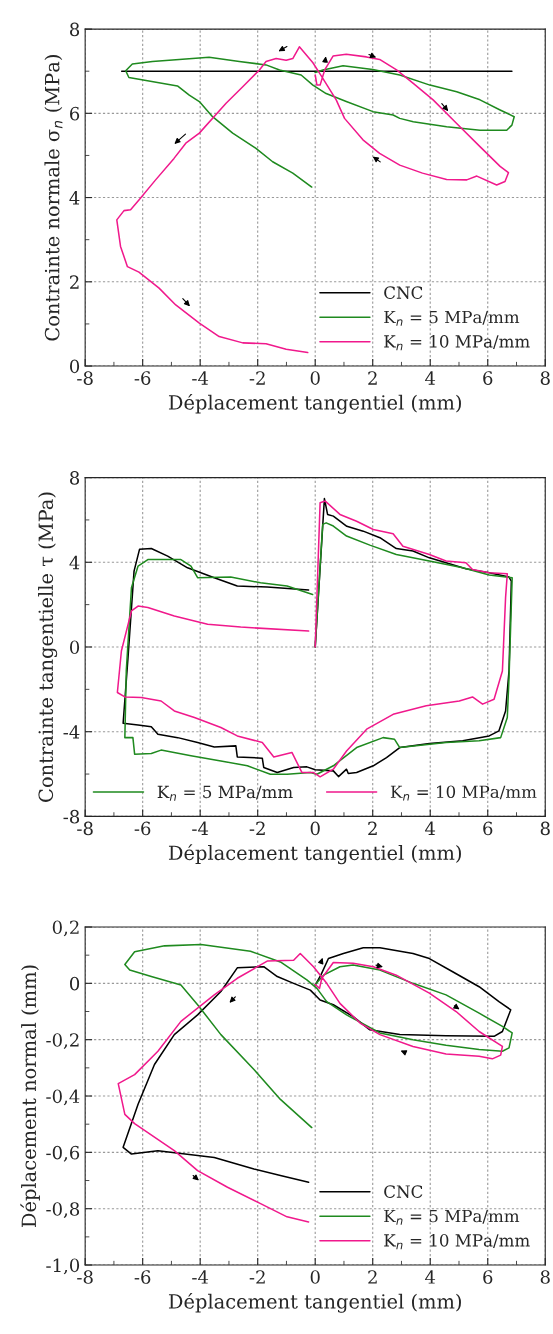 This screenshot has height=1334, width=553. I want to click on y-tick-label: -0,6, so click(63, 1153).